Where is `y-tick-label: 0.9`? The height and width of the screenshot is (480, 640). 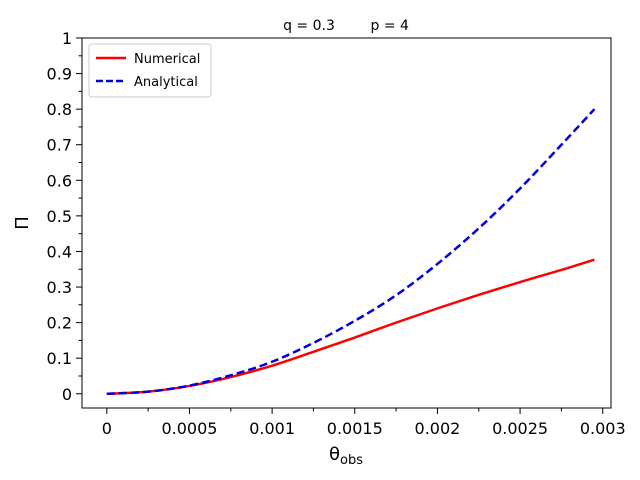 y-tick-label: 0.9 is located at coordinates (59, 74).